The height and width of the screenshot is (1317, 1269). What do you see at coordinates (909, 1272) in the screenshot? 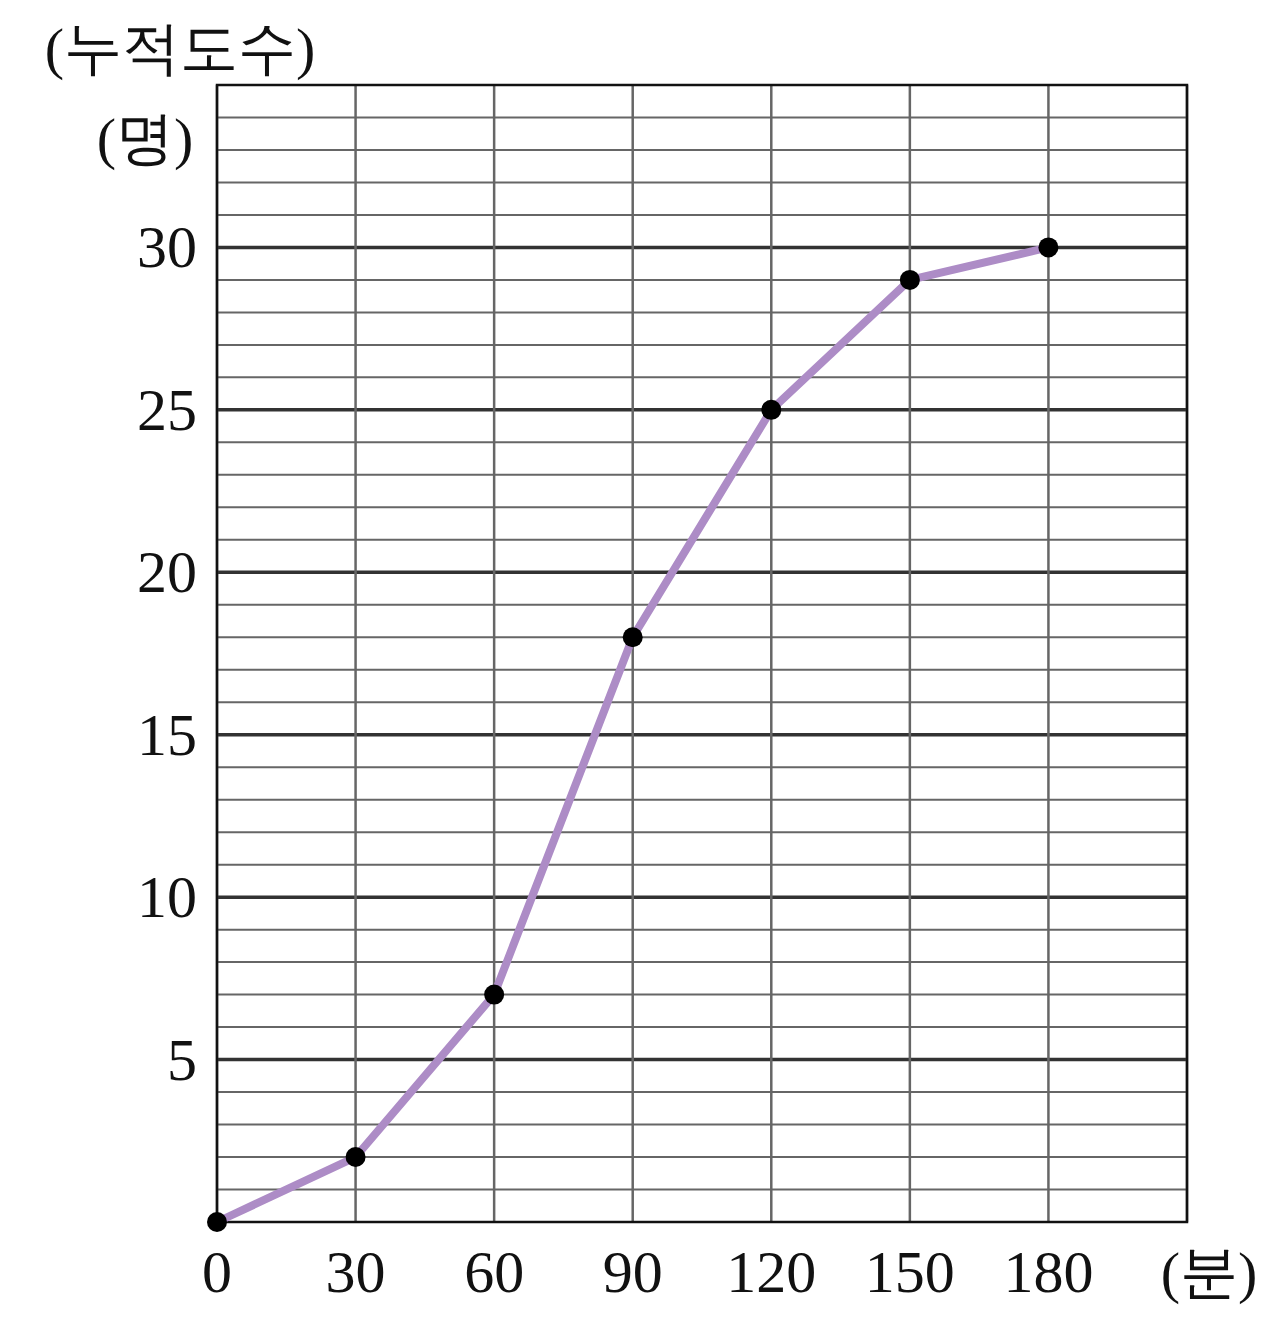
I see `x-tick-label: 150` at bounding box center [909, 1272].